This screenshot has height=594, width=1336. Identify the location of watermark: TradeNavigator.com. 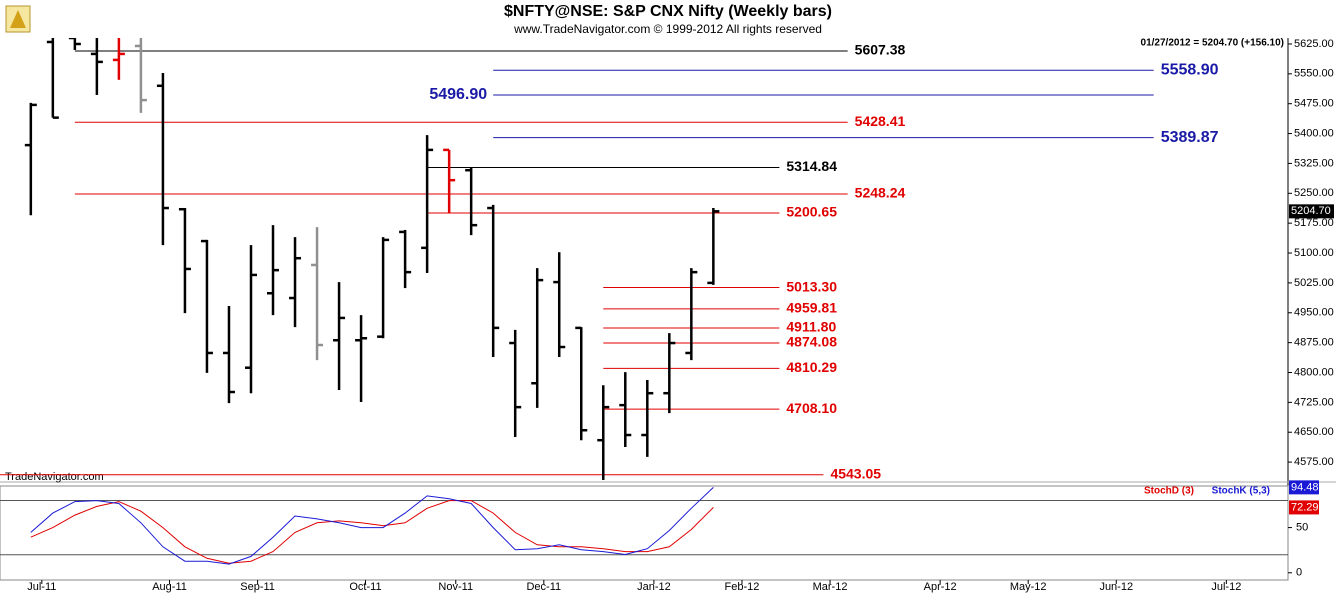
(54, 477).